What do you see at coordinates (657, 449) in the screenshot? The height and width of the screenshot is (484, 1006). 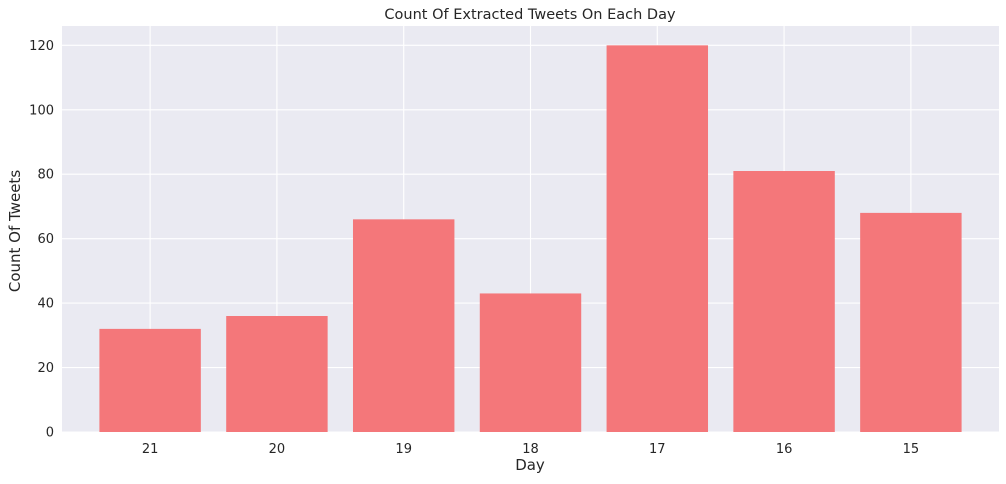 I see `x-tick-label: 17` at bounding box center [657, 449].